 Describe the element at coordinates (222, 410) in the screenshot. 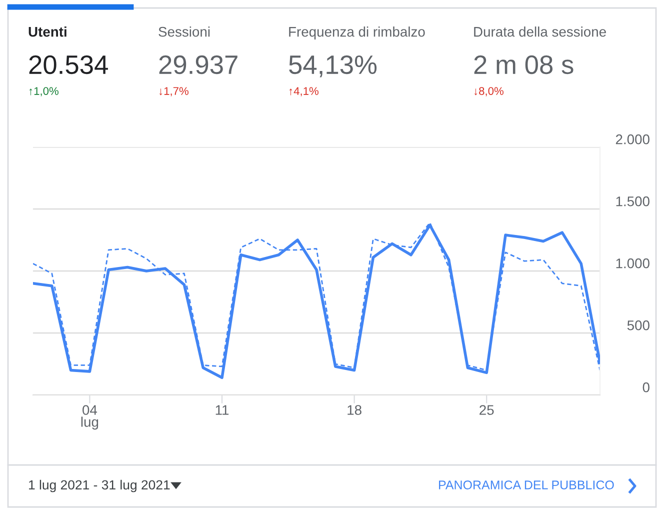

I see `x-tick-label: 11` at that location.